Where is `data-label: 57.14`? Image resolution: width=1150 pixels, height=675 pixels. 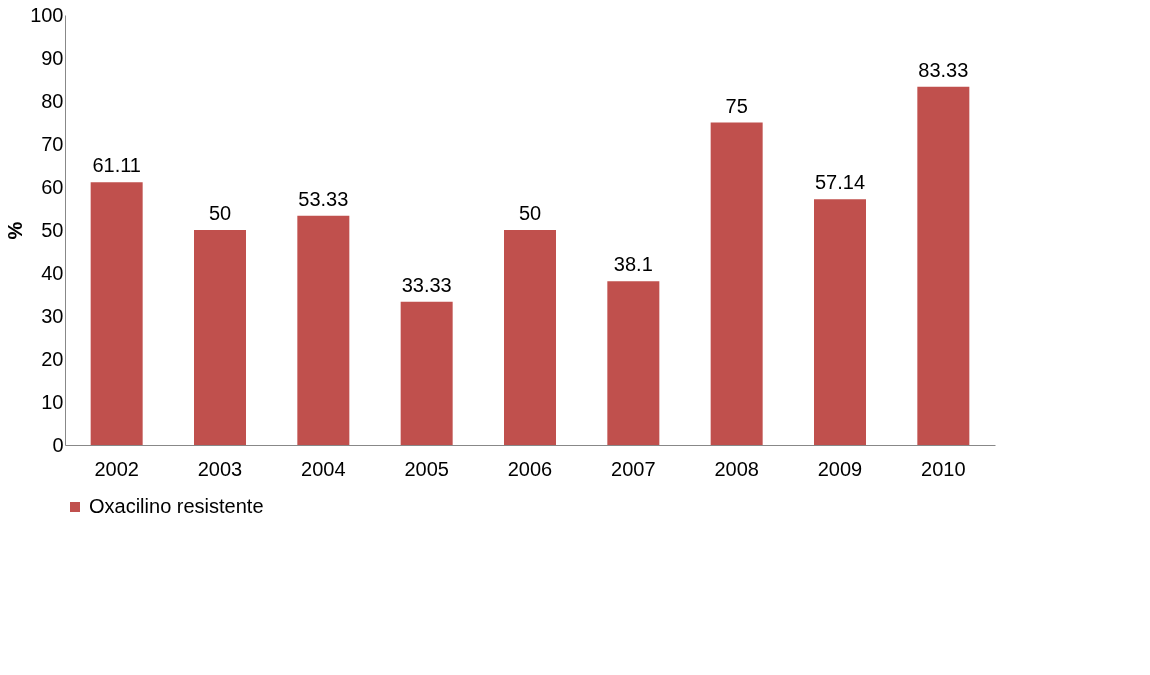
data-label: 57.14 is located at coordinates (840, 182).